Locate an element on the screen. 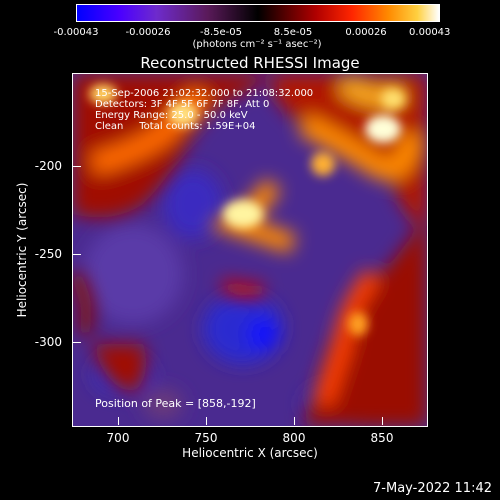  x-tick-label: 700 is located at coordinates (118, 438).